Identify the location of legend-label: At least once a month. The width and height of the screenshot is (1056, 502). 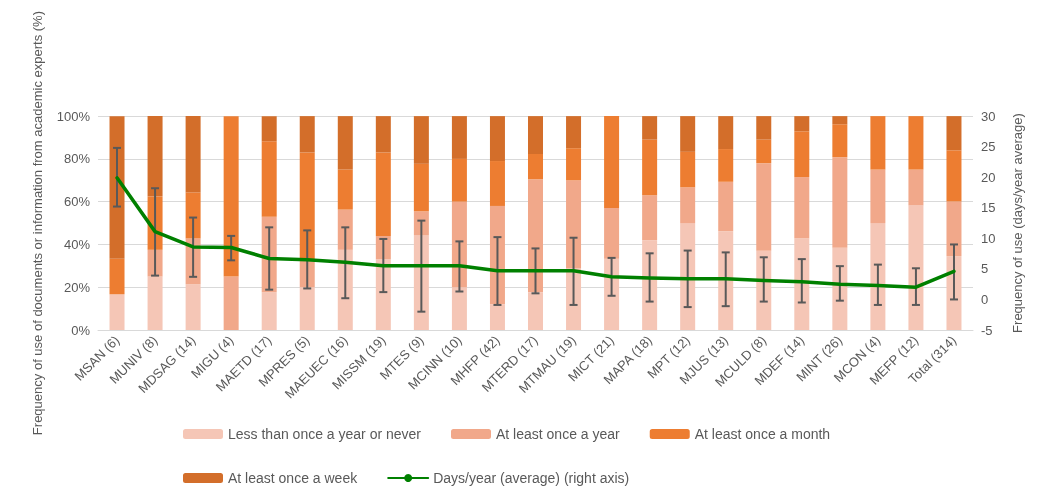
(762, 434).